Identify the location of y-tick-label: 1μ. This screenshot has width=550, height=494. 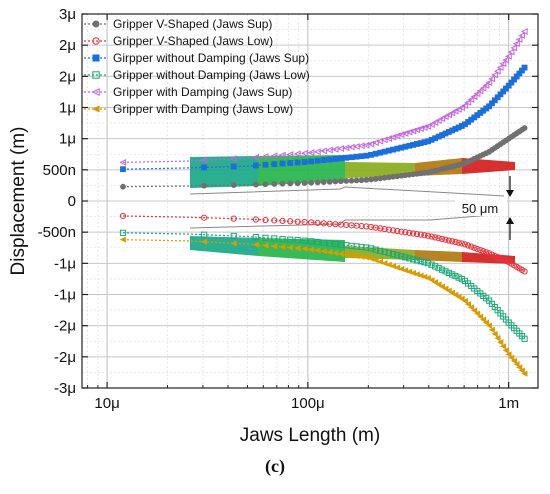
(67, 108).